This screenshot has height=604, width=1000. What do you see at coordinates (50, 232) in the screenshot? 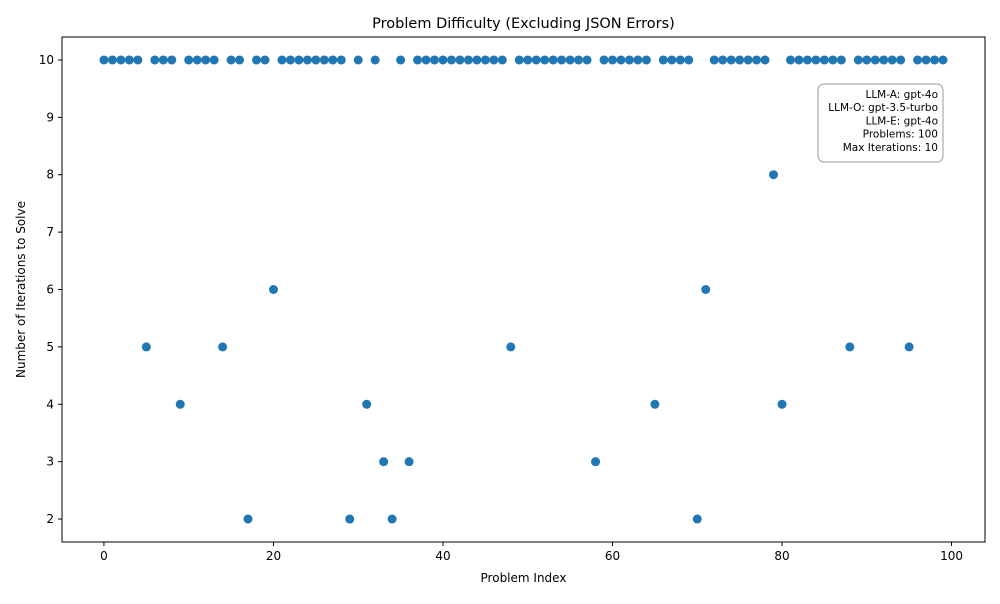
I see `y-tick-label: 7` at bounding box center [50, 232].